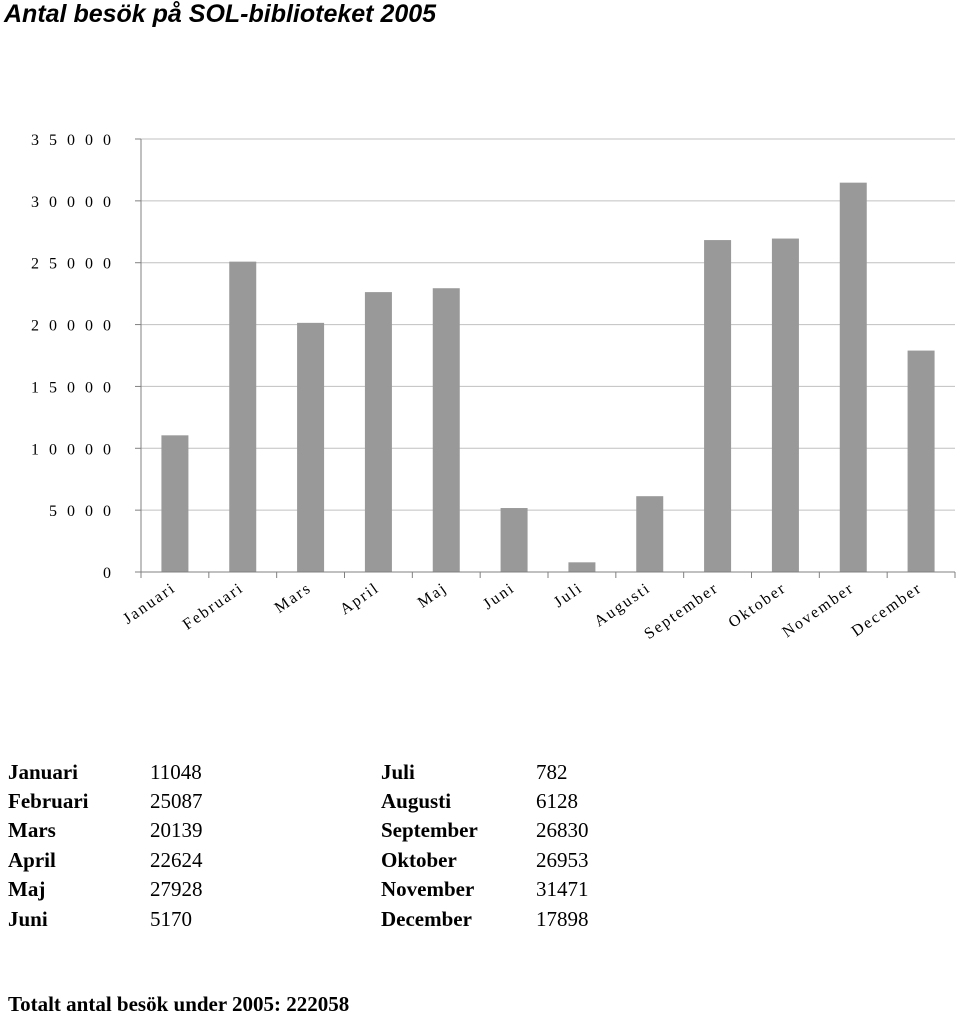 The image size is (960, 1017). What do you see at coordinates (681, 610) in the screenshot?
I see `x-tick-label: September` at bounding box center [681, 610].